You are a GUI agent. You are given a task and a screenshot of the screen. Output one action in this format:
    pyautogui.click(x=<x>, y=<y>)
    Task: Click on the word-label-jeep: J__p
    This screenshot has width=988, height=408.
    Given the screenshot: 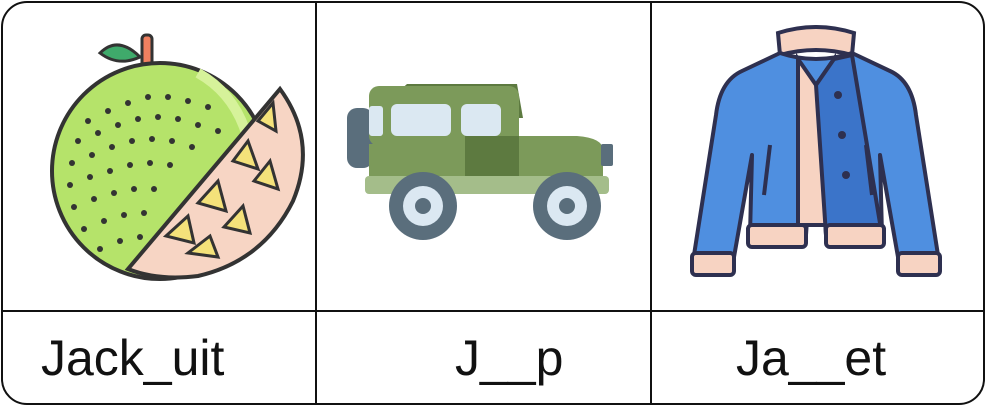 What is the action you would take?
    pyautogui.click(x=509, y=358)
    